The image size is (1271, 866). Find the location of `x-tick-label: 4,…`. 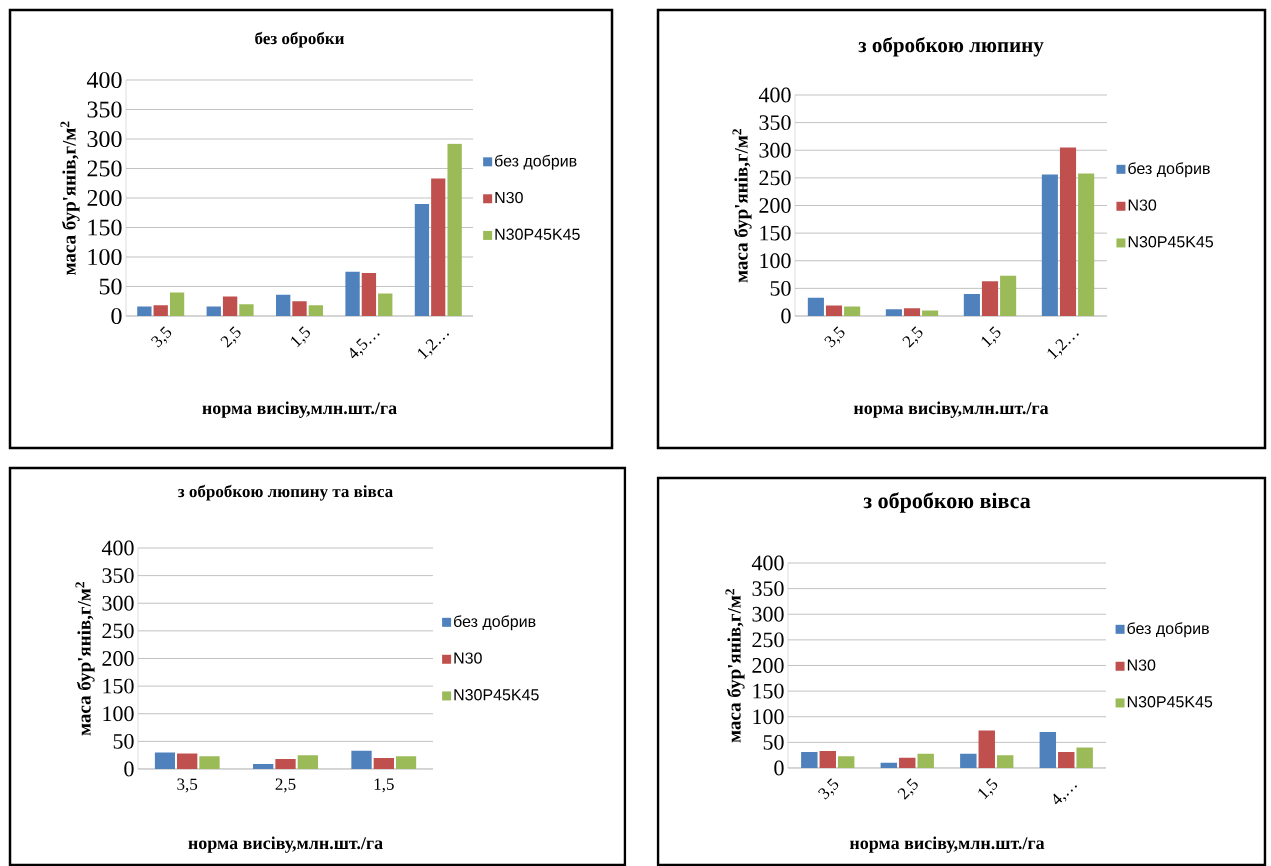

x-tick-label: 4,… is located at coordinates (1065, 795).